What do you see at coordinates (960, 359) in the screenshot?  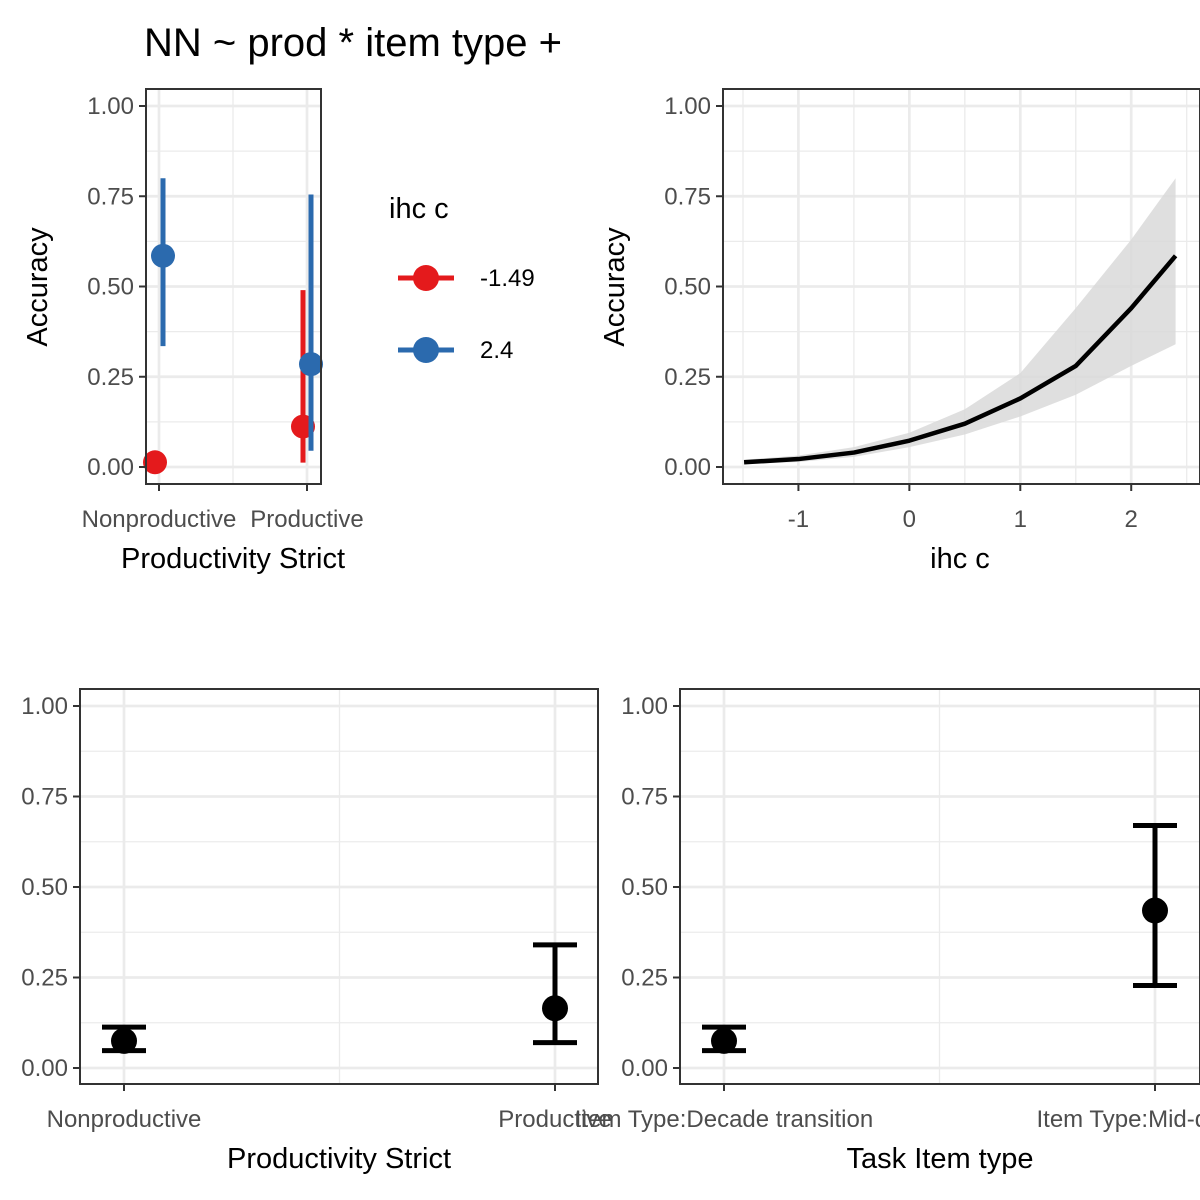 I see `effect-line` at bounding box center [960, 359].